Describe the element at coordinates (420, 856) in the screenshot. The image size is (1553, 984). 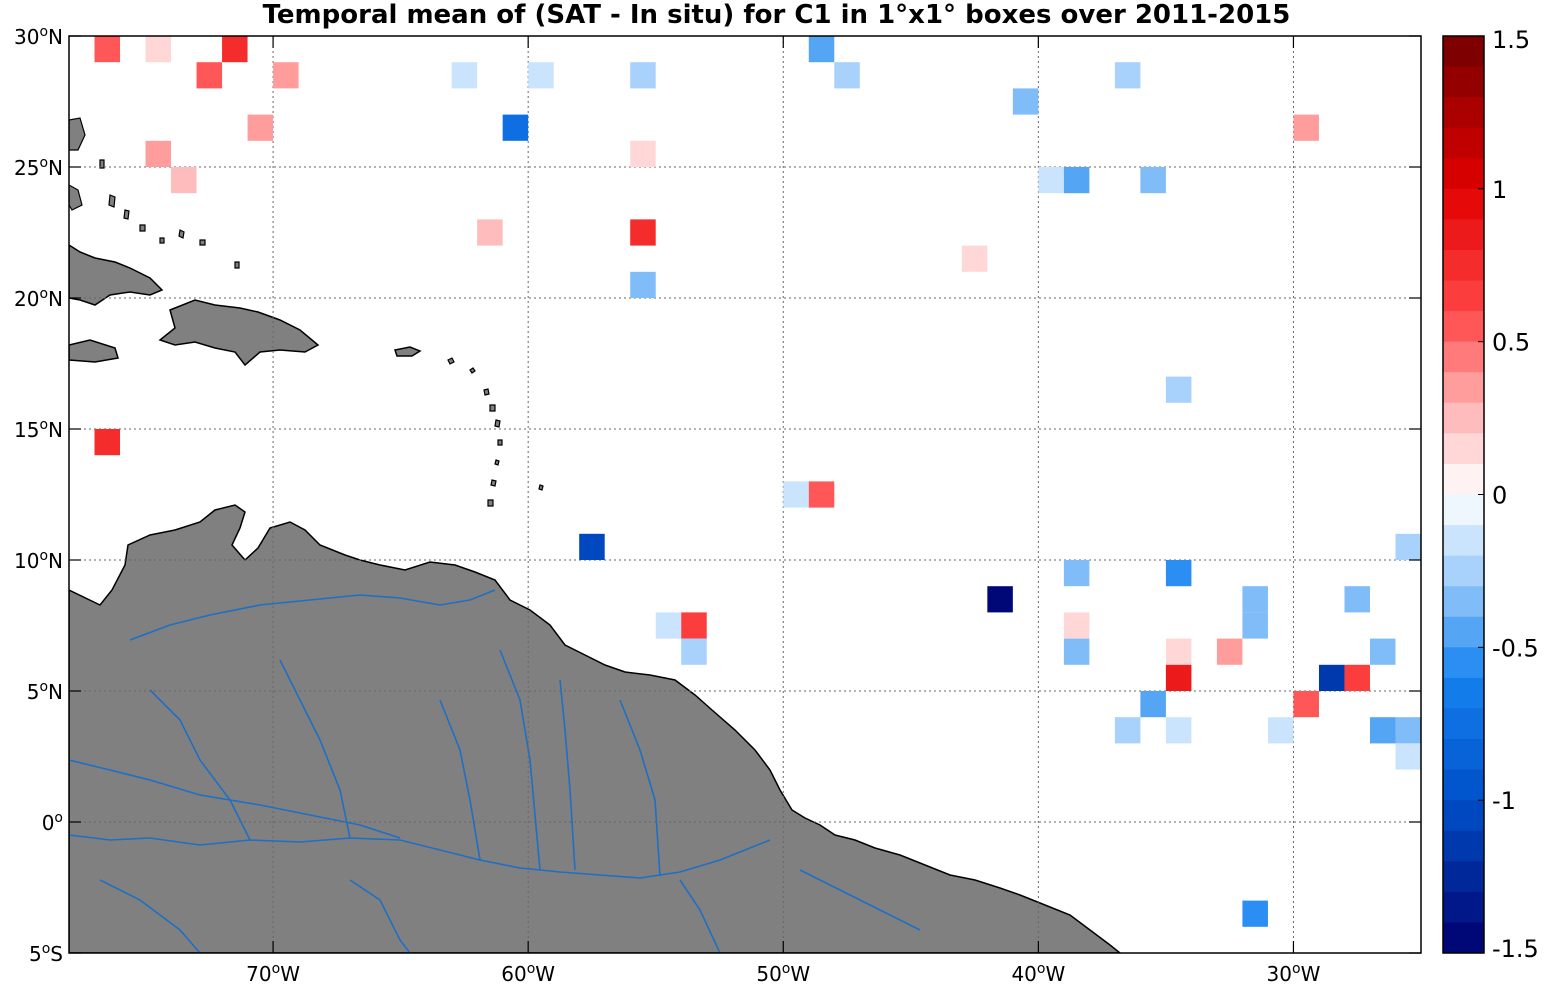
I see `amazon-river` at that location.